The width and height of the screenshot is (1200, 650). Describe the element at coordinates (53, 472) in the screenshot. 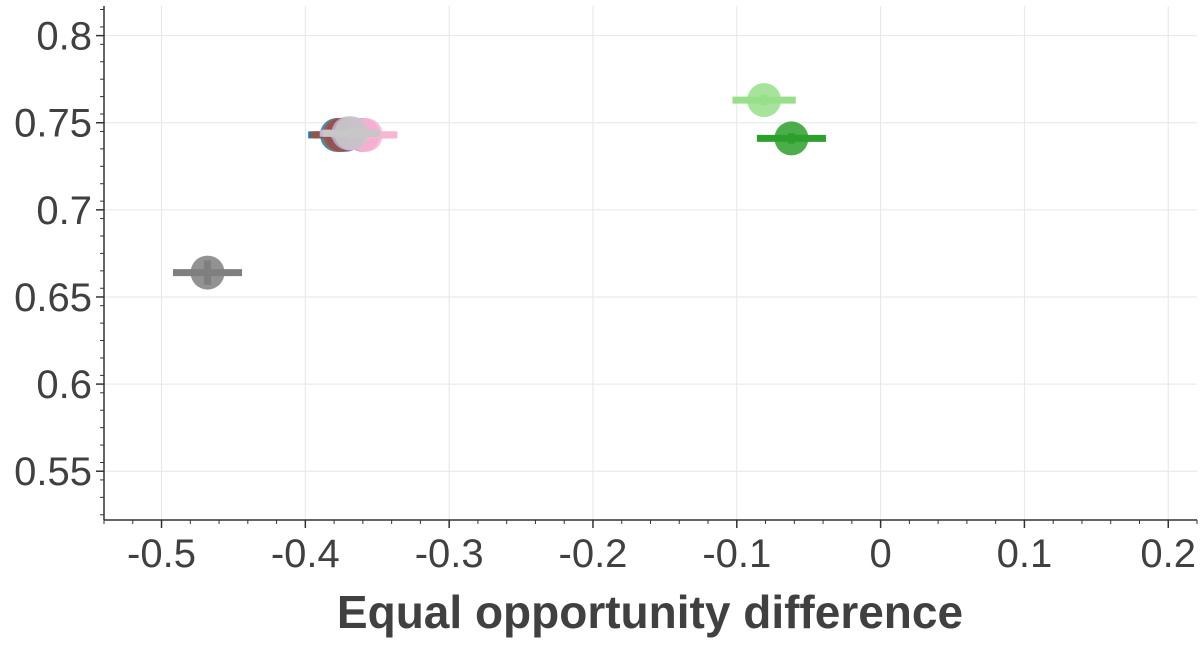

I see `y-tick-label: 0.55` at that location.